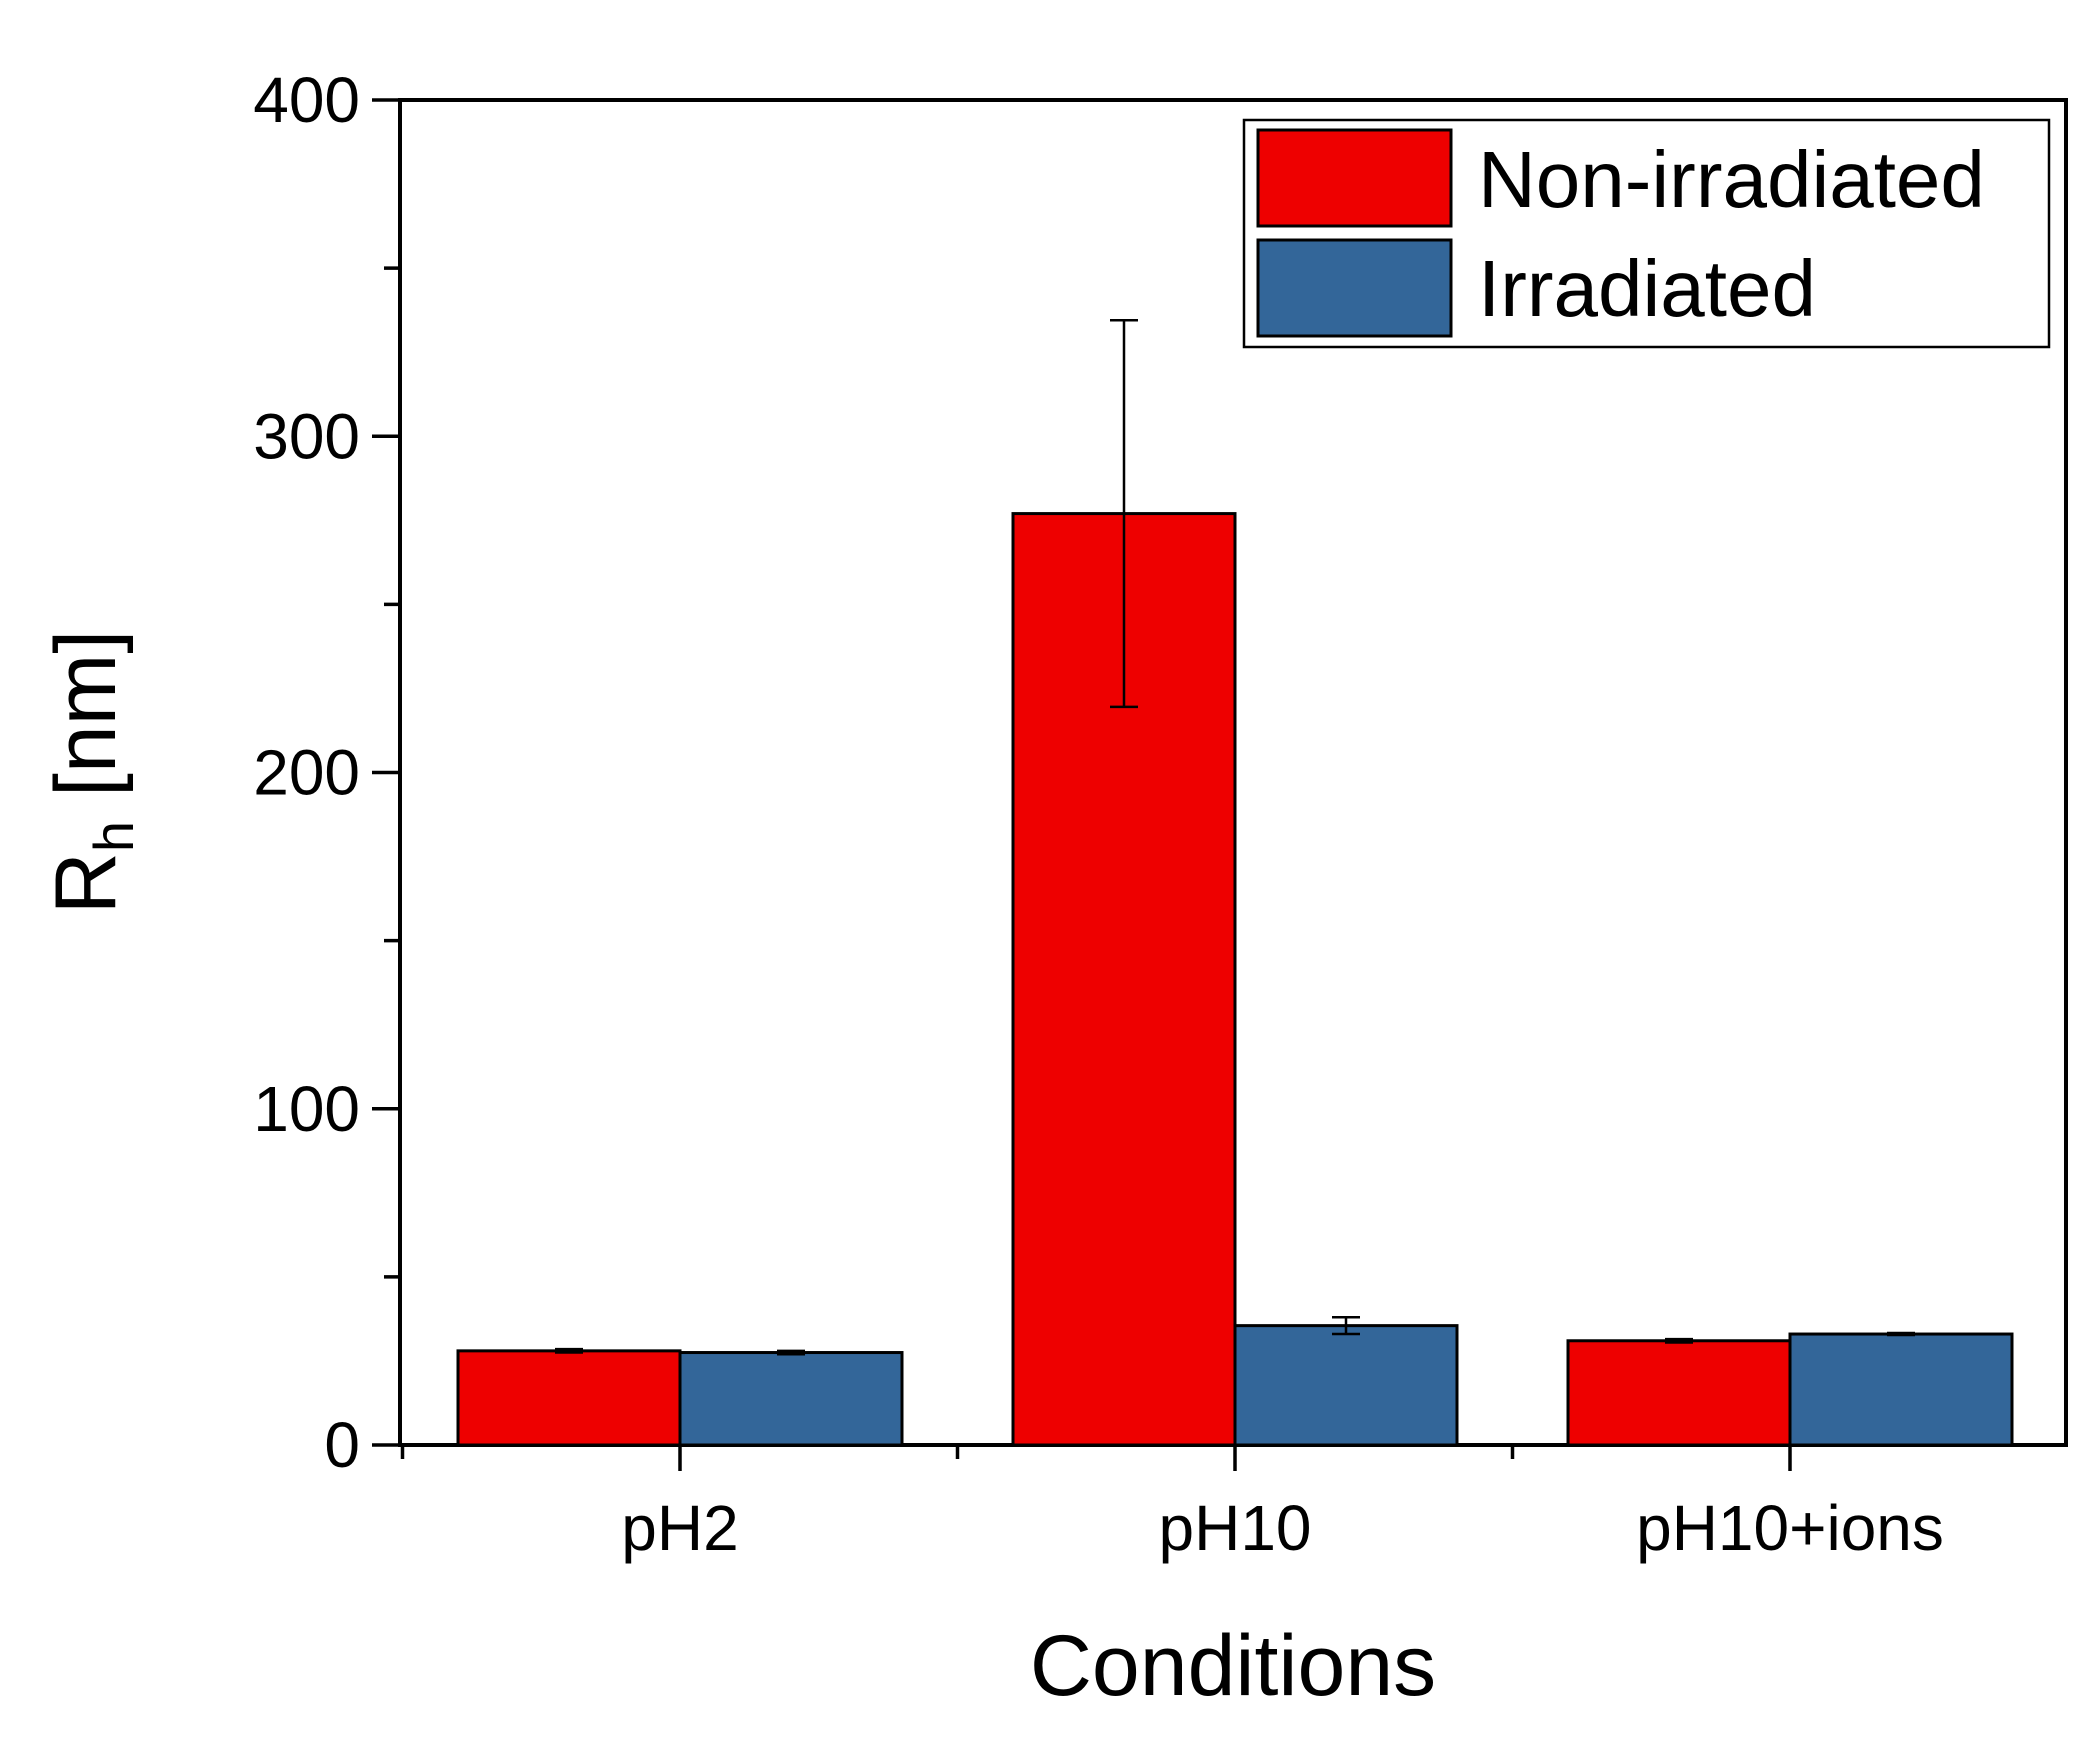  What do you see at coordinates (569, 1398) in the screenshot?
I see `bar-non-irradiated-ph2` at bounding box center [569, 1398].